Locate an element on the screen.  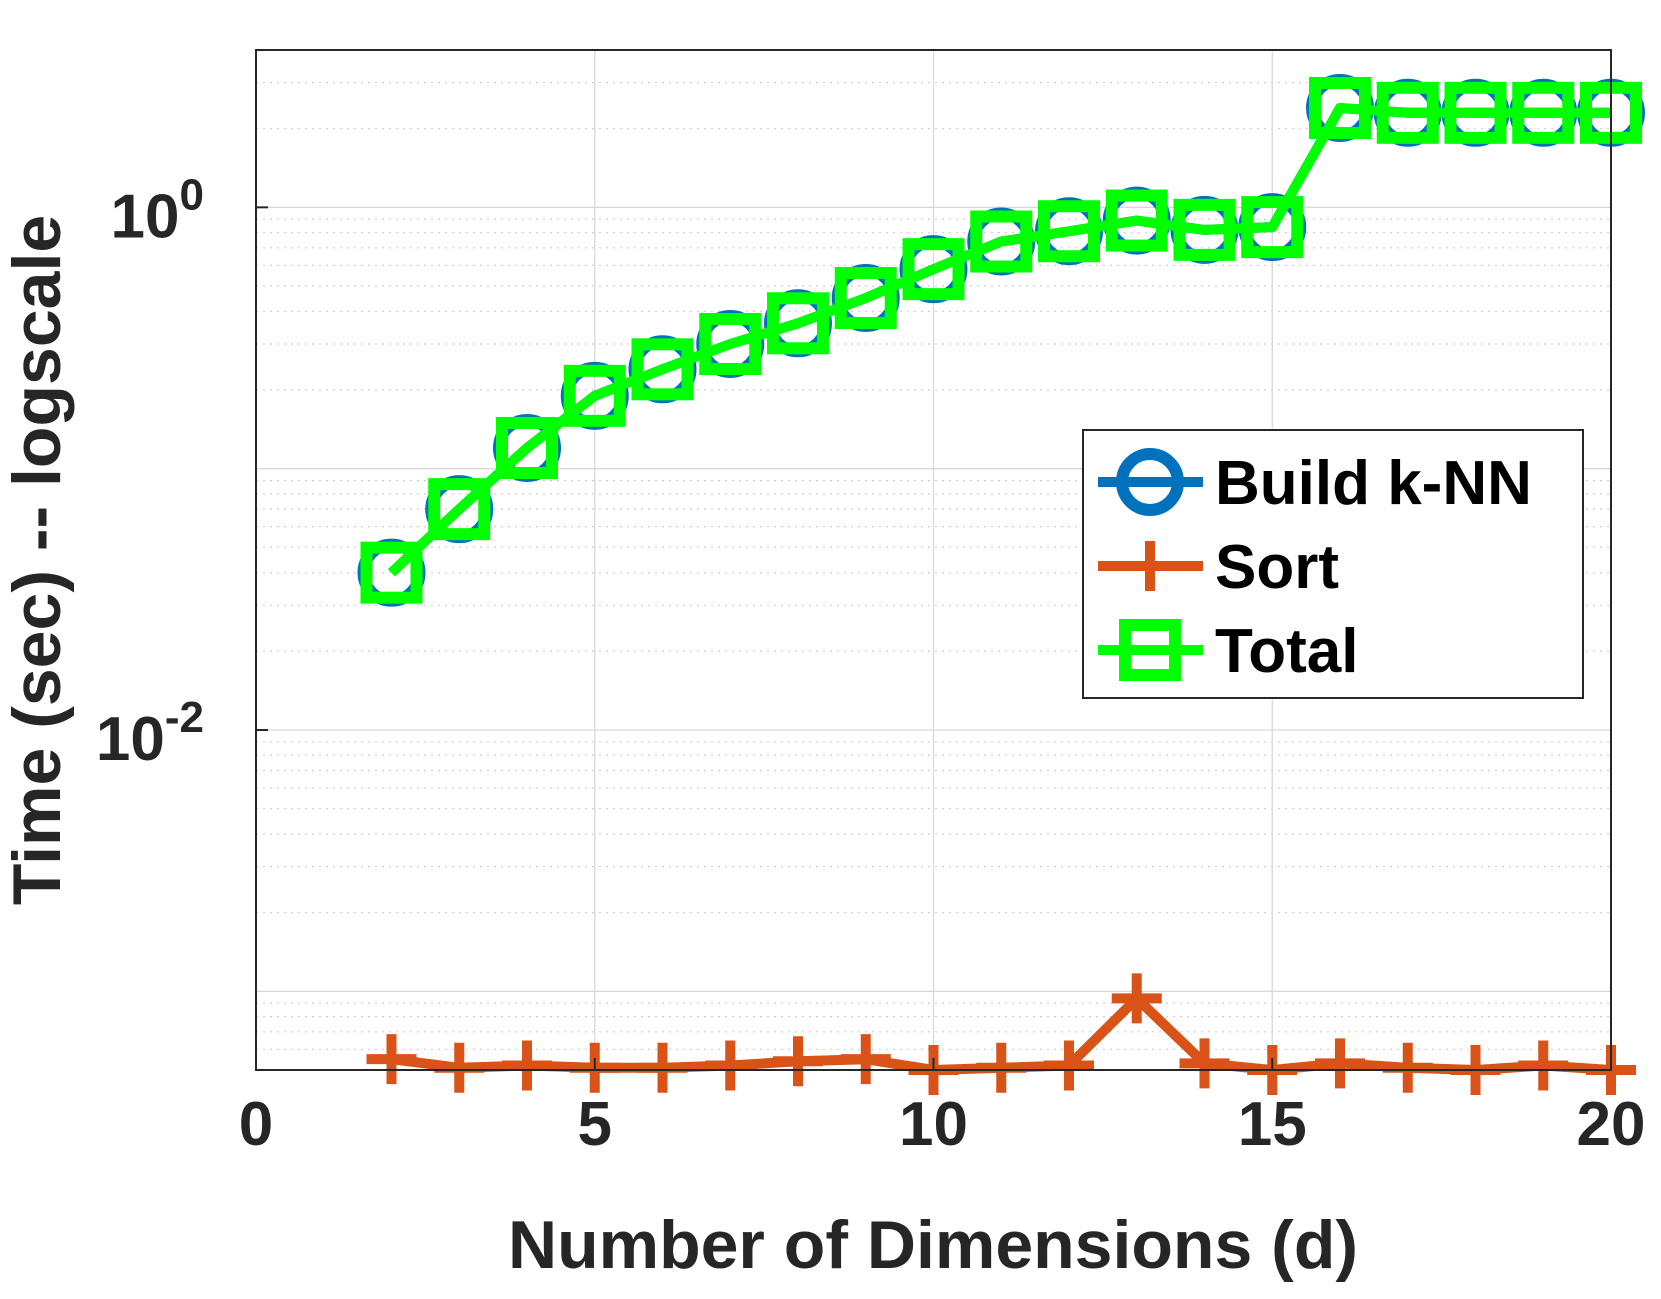
legend-item: Total is located at coordinates (1228, 651).